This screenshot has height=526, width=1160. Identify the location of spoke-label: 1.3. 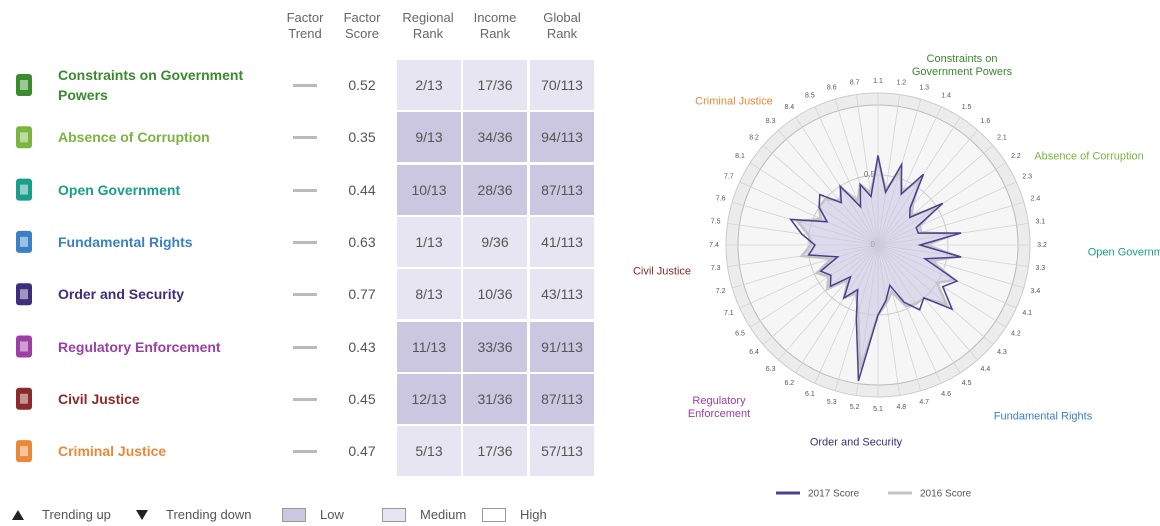
(924, 87).